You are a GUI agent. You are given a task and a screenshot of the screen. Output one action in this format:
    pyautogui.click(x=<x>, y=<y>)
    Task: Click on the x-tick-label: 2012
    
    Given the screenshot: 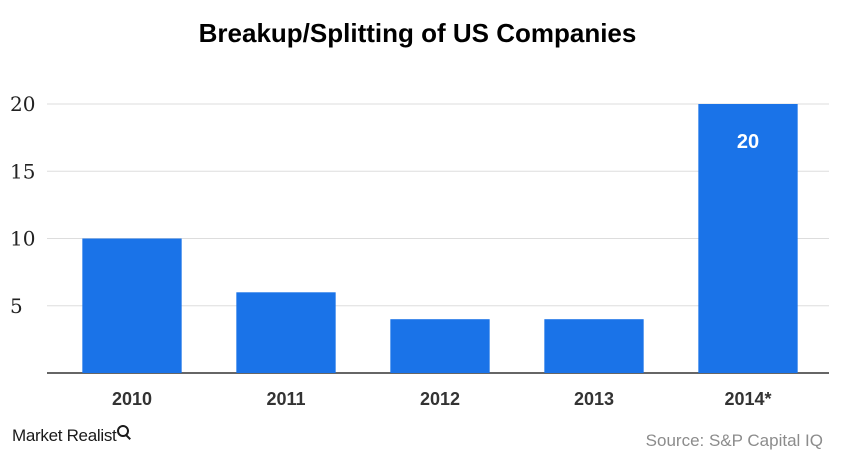 What is the action you would take?
    pyautogui.click(x=440, y=399)
    